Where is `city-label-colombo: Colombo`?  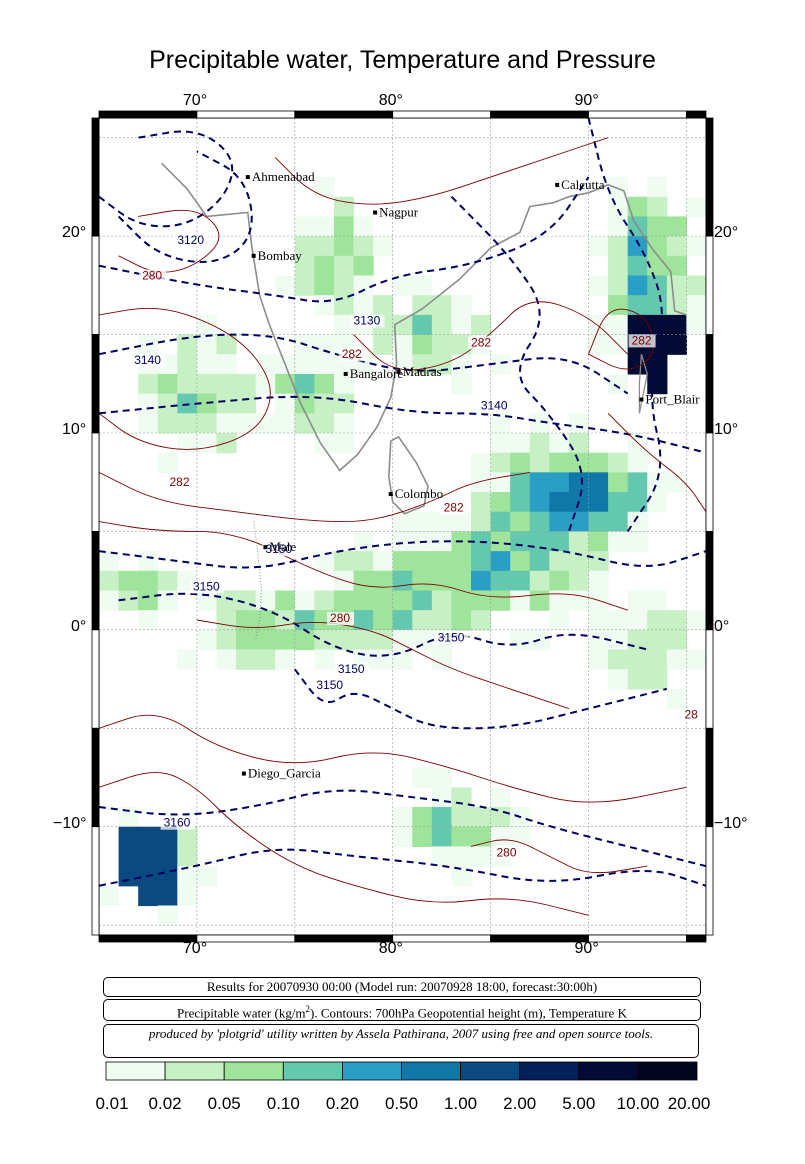
city-label-colombo: Colombo is located at coordinates (419, 493).